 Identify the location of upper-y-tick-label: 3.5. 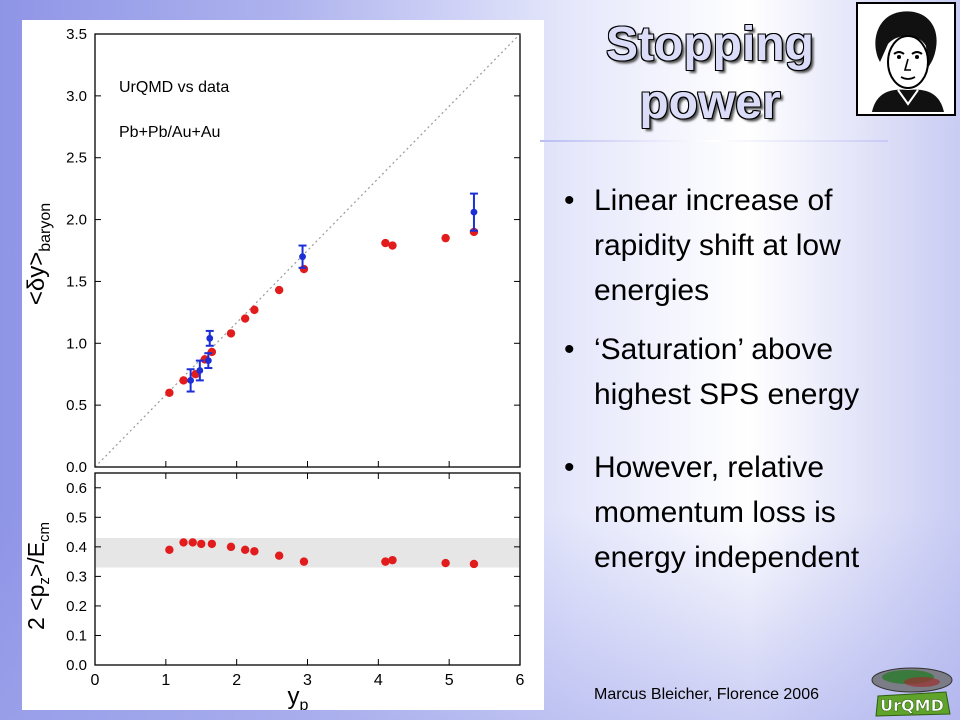
(76, 34).